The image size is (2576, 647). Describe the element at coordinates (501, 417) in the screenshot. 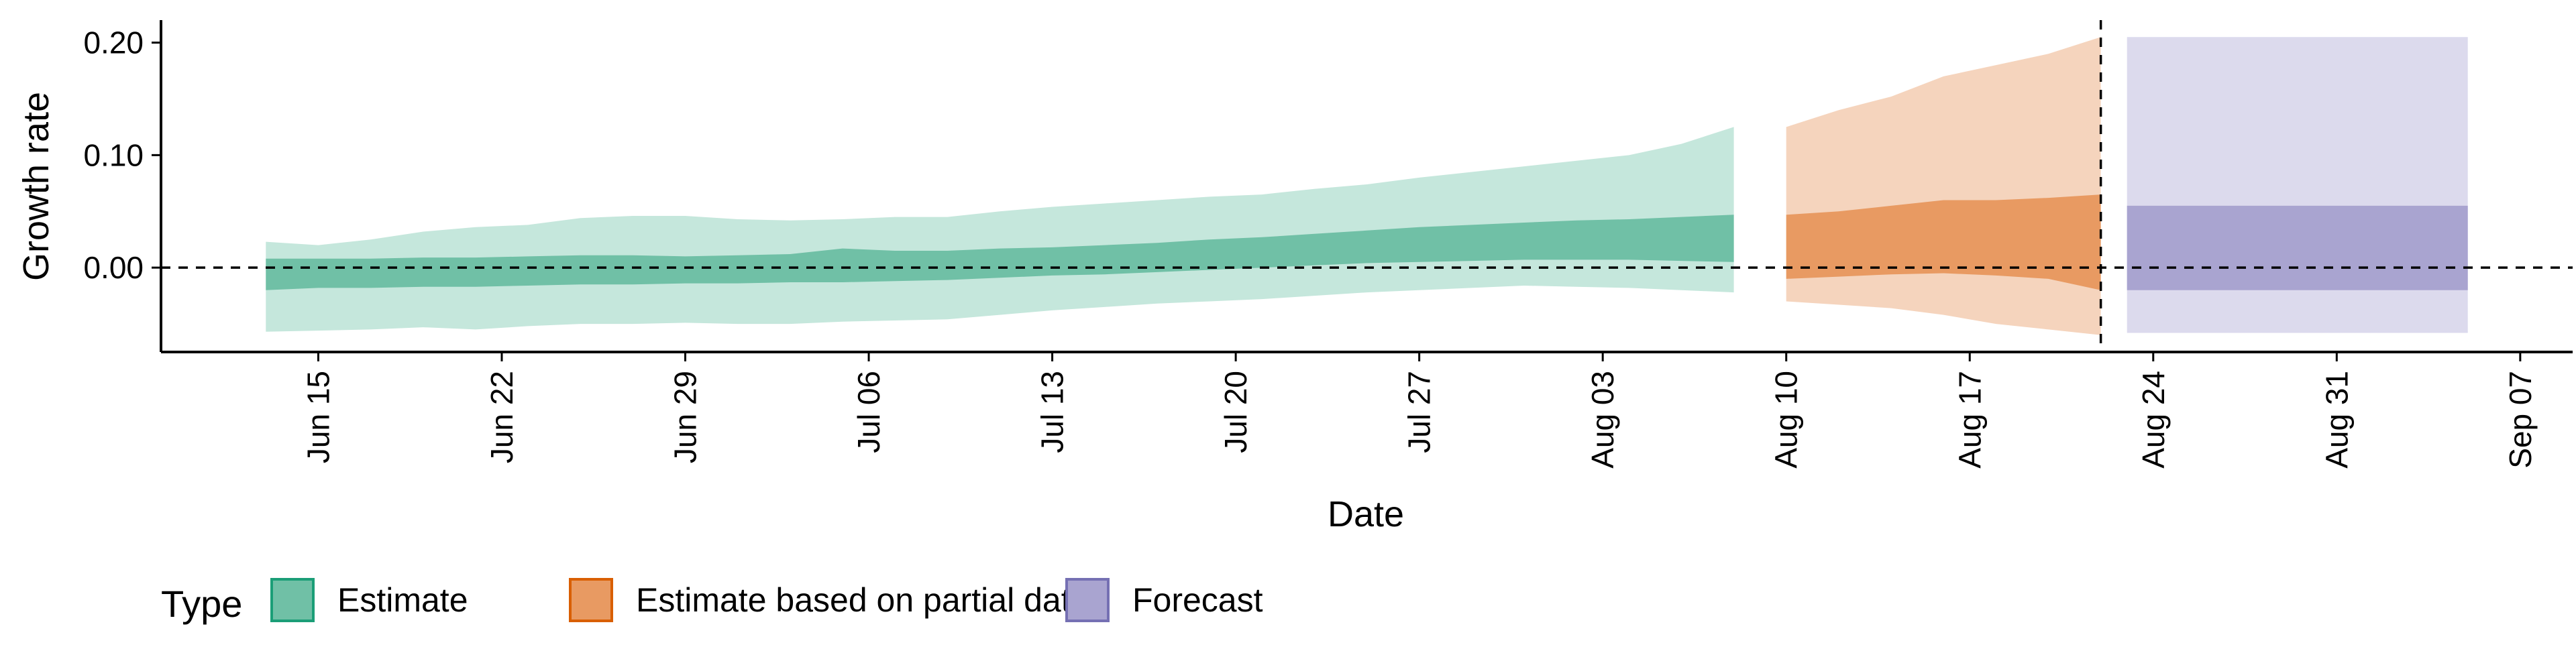

I see `x-tick-label: Jun 22` at that location.